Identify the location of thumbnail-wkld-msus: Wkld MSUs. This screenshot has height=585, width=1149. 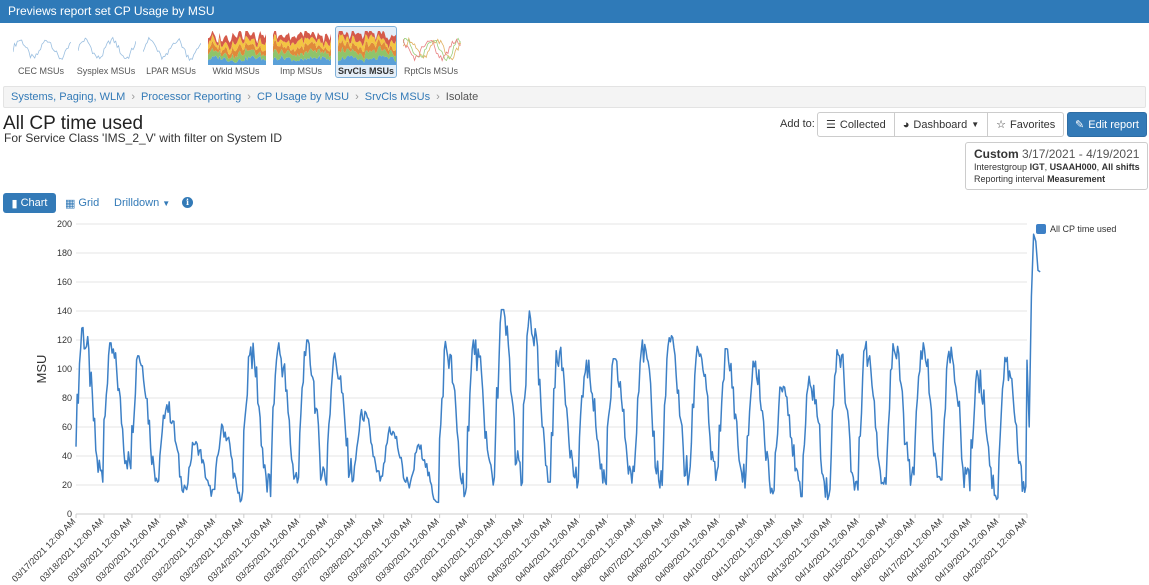
(236, 52).